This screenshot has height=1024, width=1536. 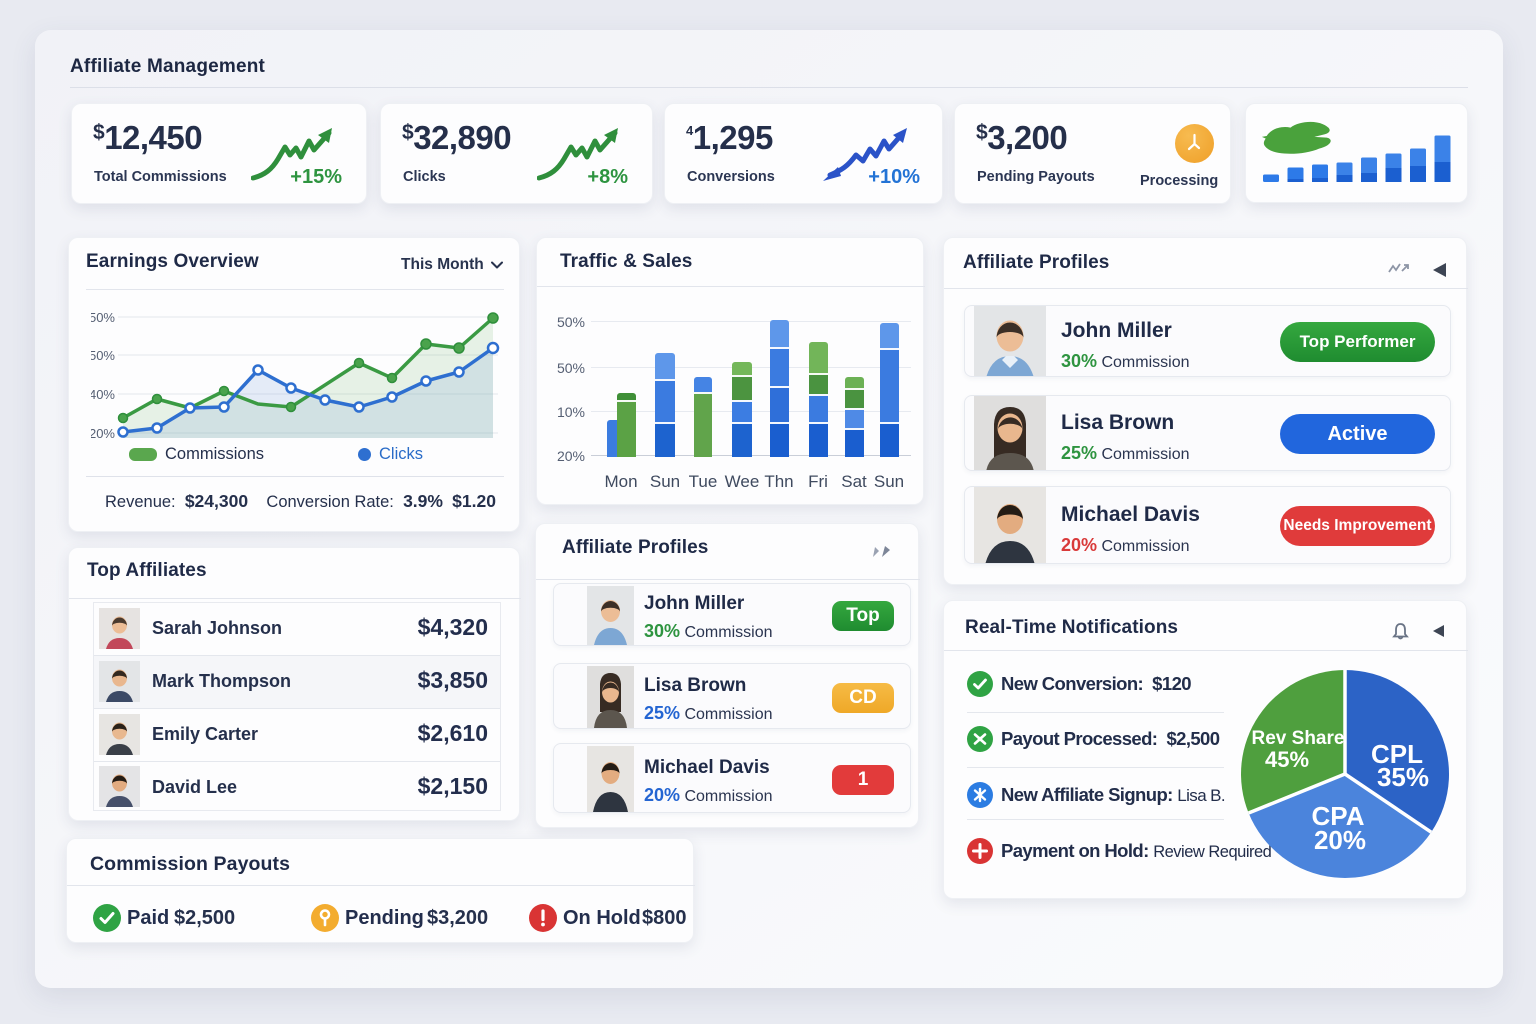 What do you see at coordinates (103, 394) in the screenshot?
I see `svg-text: 40%` at bounding box center [103, 394].